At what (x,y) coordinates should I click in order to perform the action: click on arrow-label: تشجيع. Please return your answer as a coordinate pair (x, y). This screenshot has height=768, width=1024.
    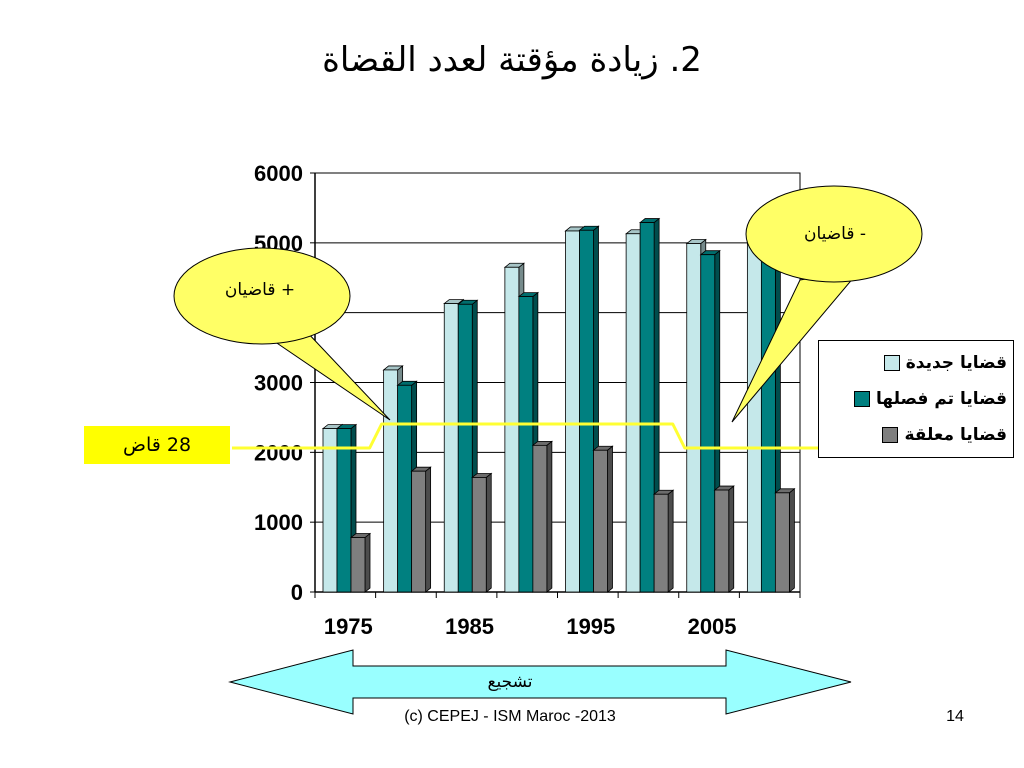
    Looking at the image, I should click on (510, 682).